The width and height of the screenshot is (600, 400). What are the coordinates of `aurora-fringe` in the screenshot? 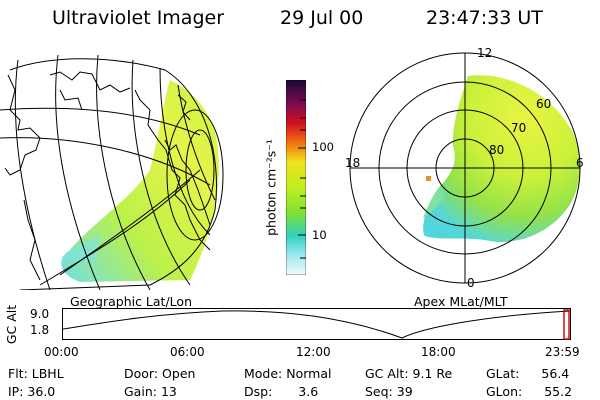 It's located at (80, 248).